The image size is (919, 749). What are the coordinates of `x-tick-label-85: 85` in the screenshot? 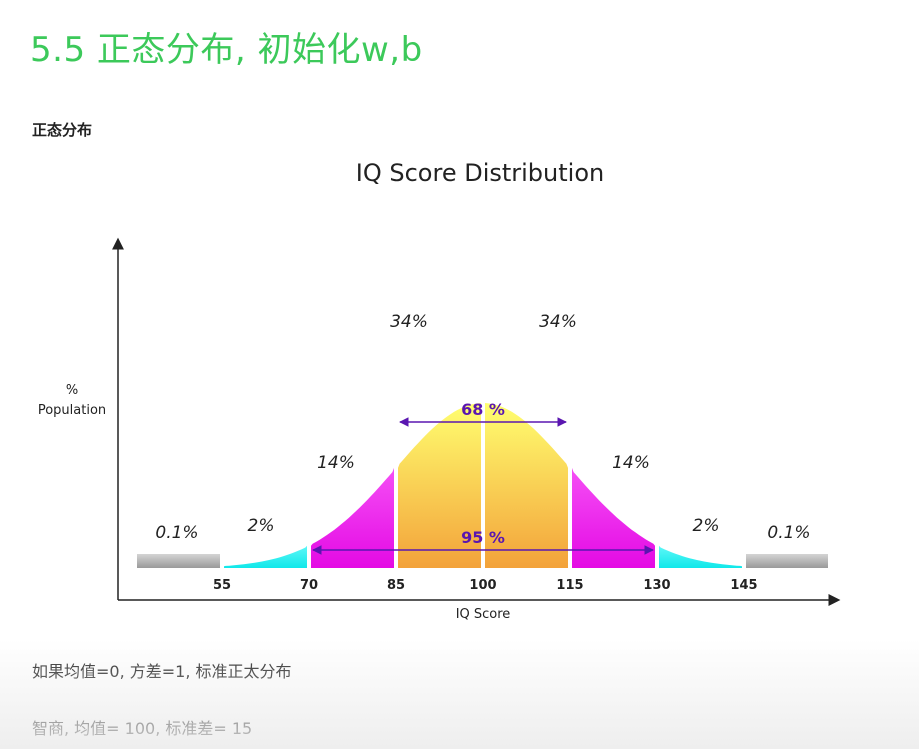 It's located at (396, 585).